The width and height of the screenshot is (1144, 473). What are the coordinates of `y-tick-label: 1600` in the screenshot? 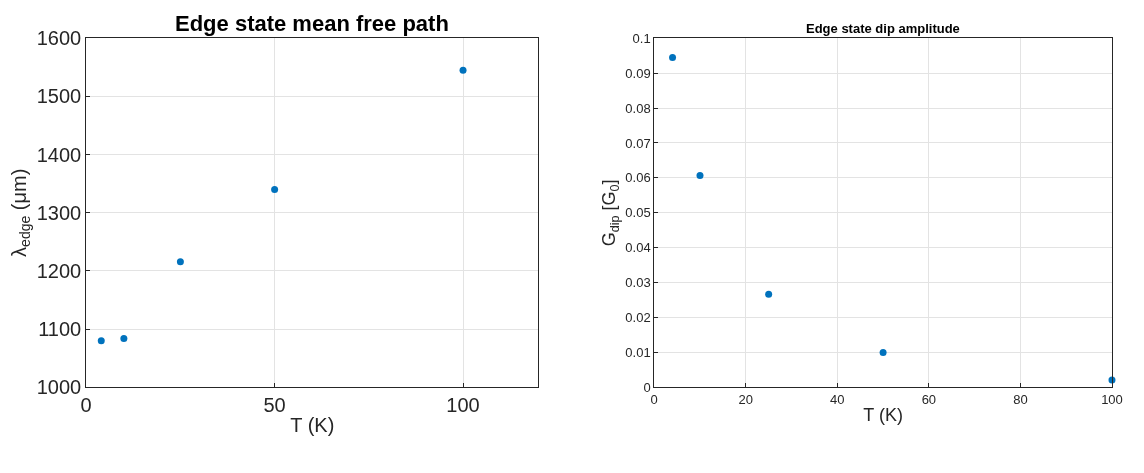 It's located at (59, 38).